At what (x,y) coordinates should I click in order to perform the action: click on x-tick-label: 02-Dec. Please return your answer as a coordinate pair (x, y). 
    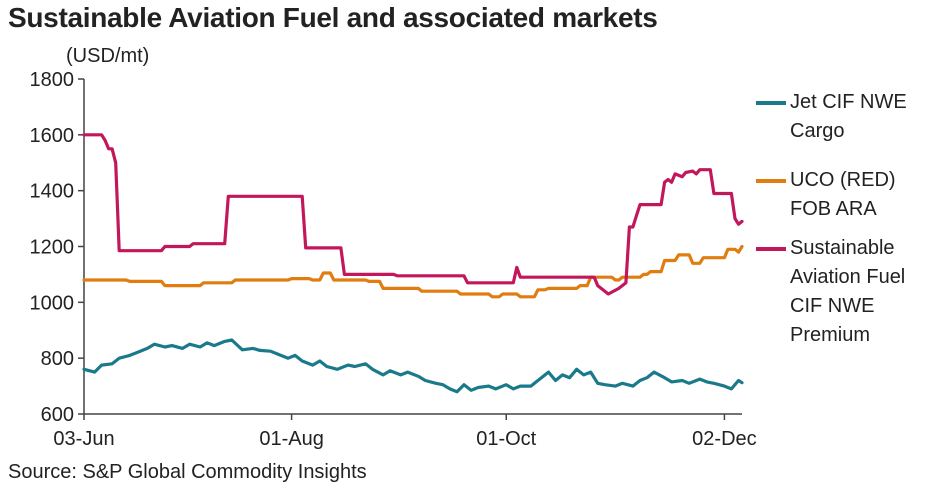
    Looking at the image, I should click on (724, 439).